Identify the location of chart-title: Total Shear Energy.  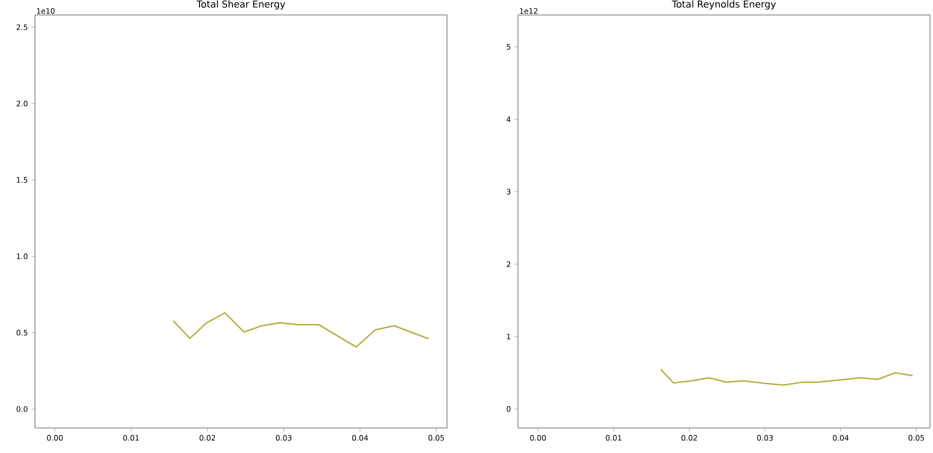
(241, 5).